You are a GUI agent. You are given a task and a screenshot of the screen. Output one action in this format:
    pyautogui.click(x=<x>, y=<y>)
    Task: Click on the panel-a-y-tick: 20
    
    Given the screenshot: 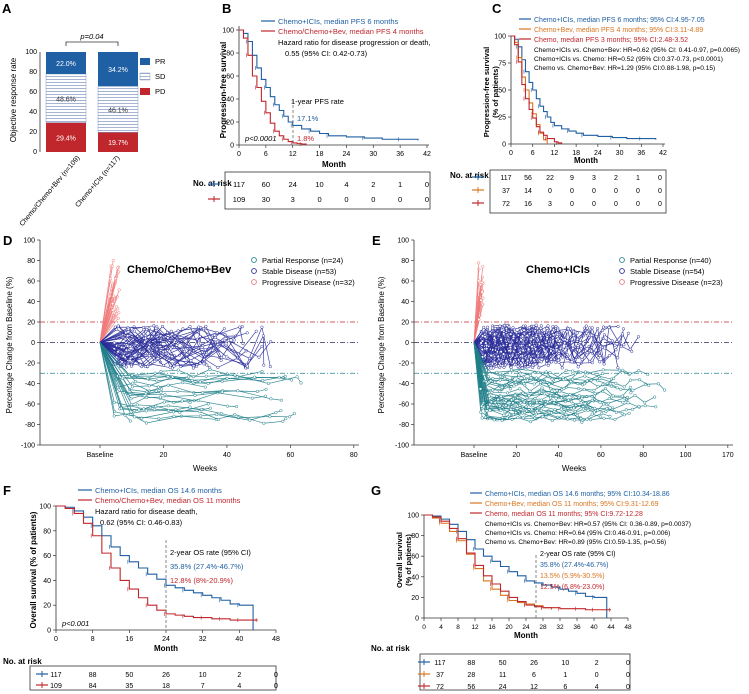 What is the action you would take?
    pyautogui.click(x=33, y=132)
    